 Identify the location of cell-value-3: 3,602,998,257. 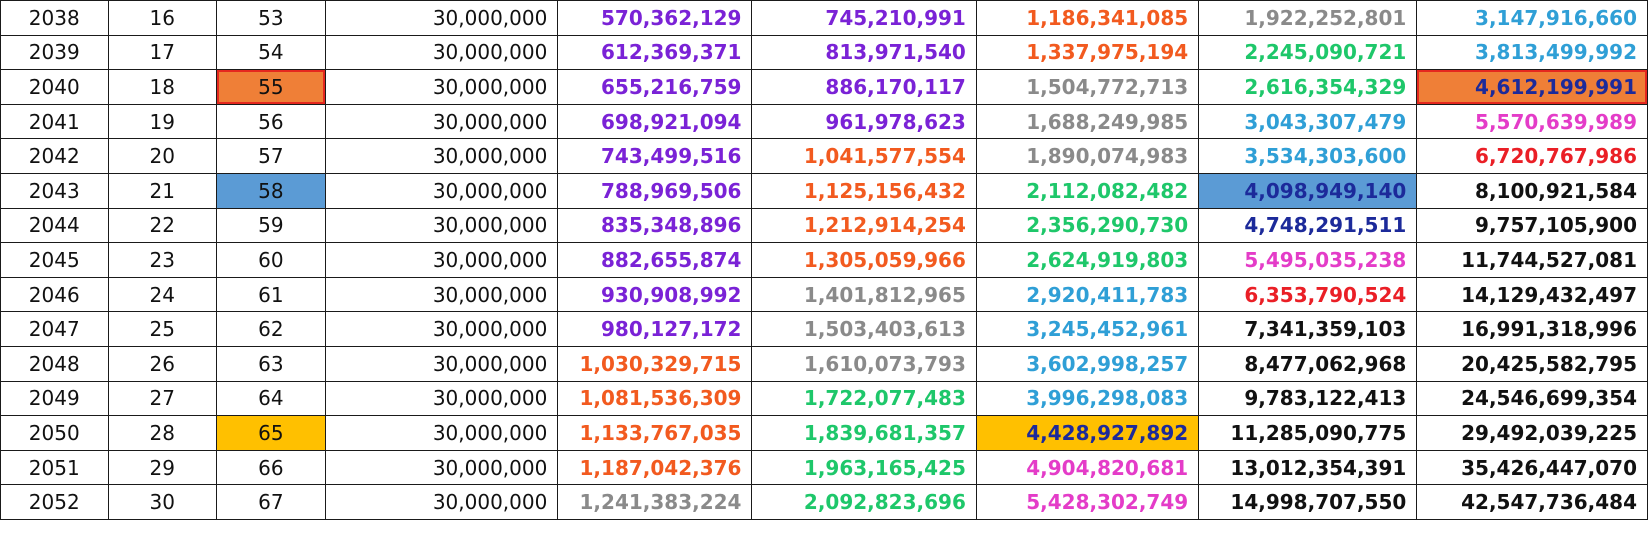
(1087, 363).